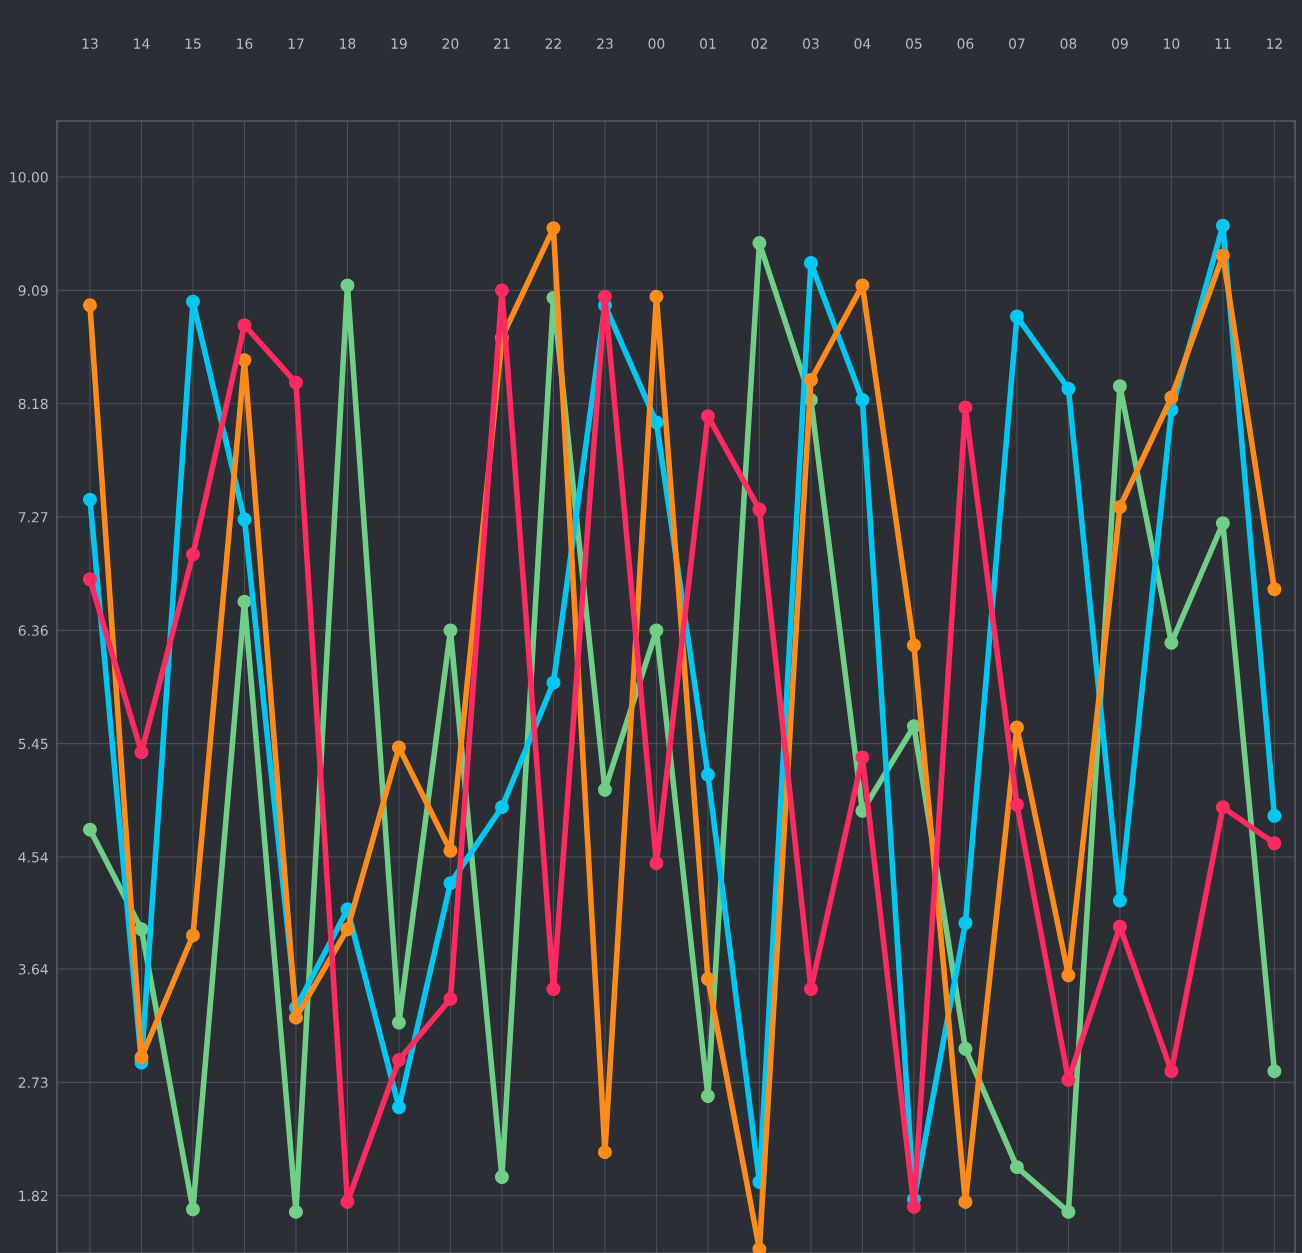 The height and width of the screenshot is (1253, 1302). What do you see at coordinates (965, 43) in the screenshot?
I see `x-tick-label: 06` at bounding box center [965, 43].